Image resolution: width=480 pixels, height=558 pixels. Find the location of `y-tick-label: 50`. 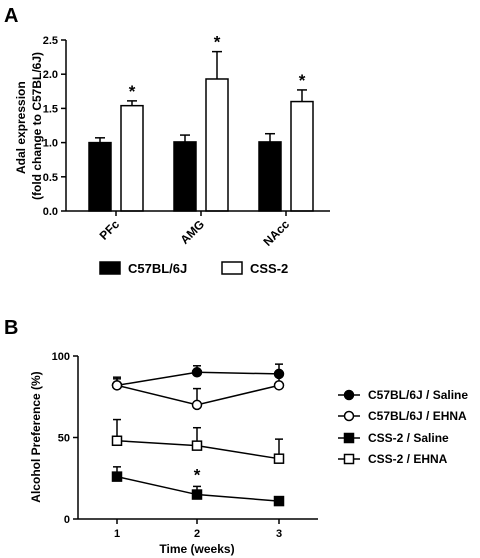

y-tick-label: 50 is located at coordinates (64, 439).